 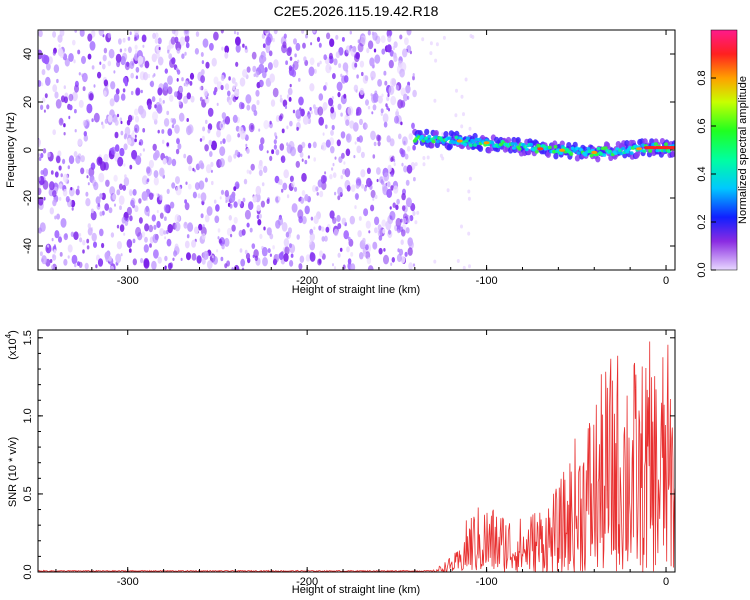 What do you see at coordinates (594, 152) in the screenshot?
I see `signal-hotspot` at bounding box center [594, 152].